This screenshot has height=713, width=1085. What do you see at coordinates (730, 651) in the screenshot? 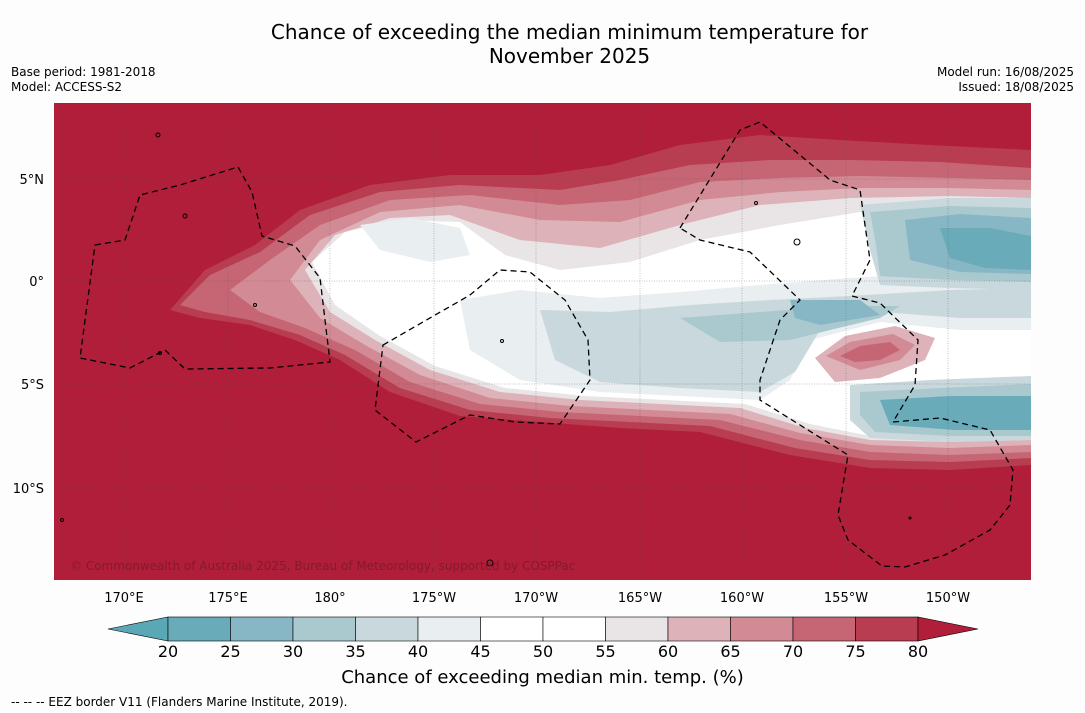
I see `cb-tick-65: 65` at bounding box center [730, 651].